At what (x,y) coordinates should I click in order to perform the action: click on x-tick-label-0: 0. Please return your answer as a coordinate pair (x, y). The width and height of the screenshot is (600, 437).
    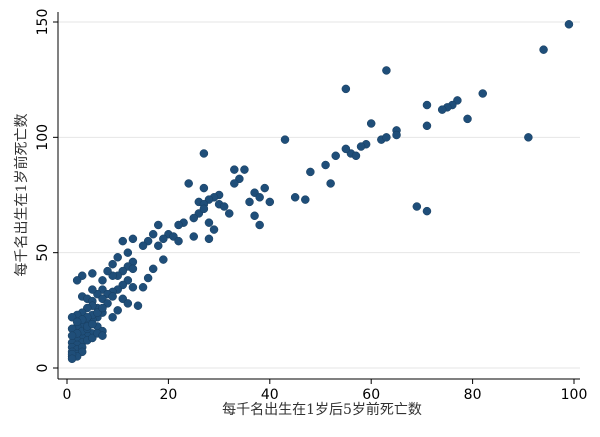
    Looking at the image, I should click on (67, 395).